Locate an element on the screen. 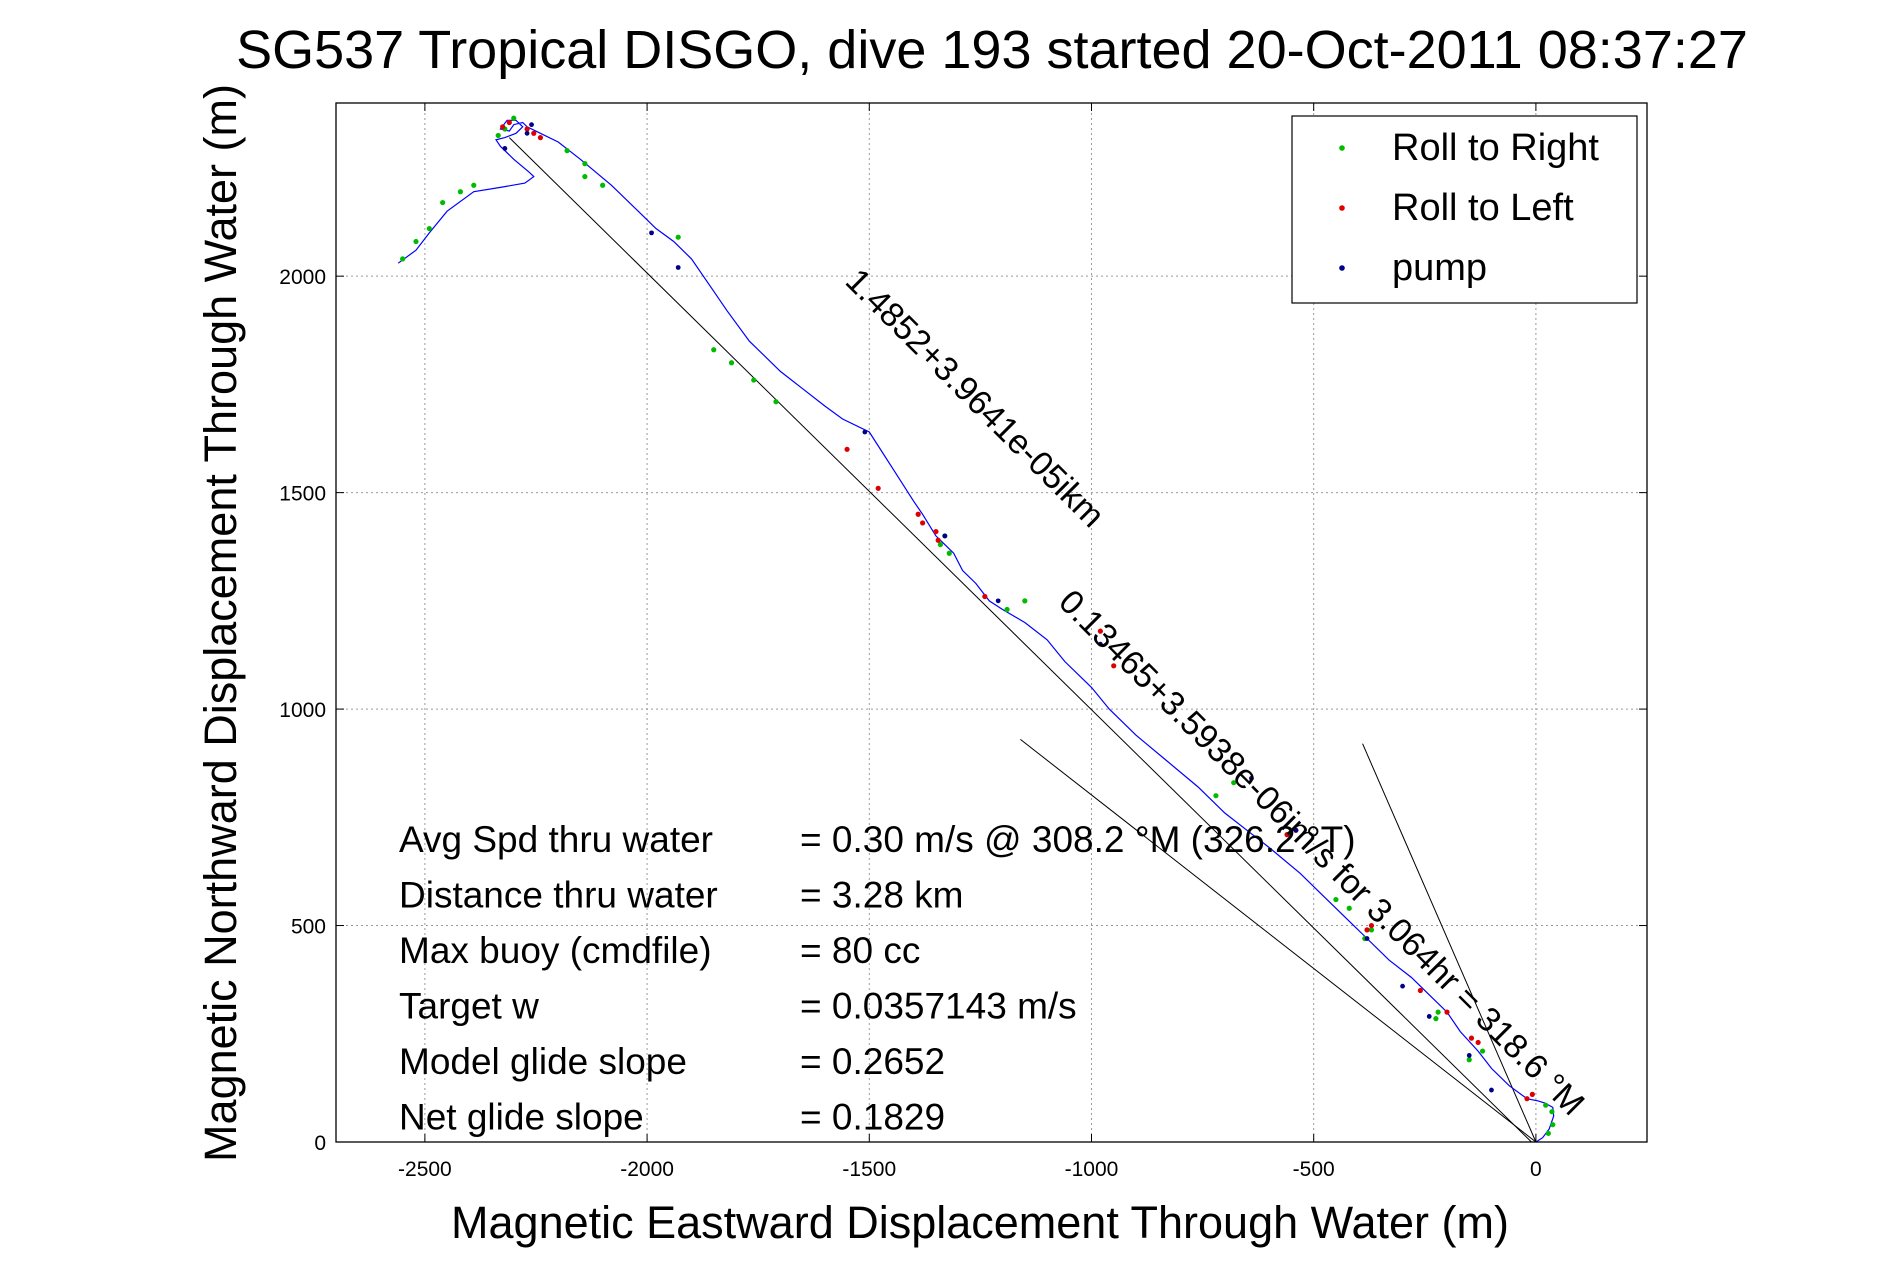  y-tick-label: 2000 is located at coordinates (302, 277).